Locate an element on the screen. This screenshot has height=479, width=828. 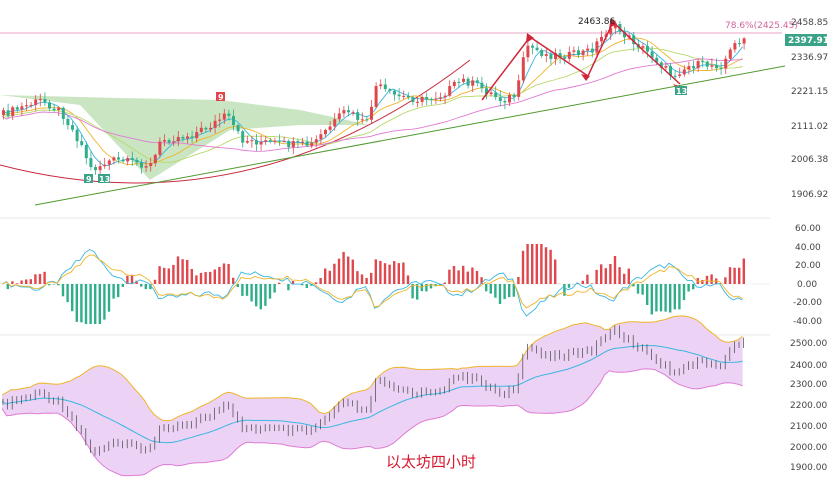
chart-caption: 以太坊四小时 is located at coordinates (431, 462).